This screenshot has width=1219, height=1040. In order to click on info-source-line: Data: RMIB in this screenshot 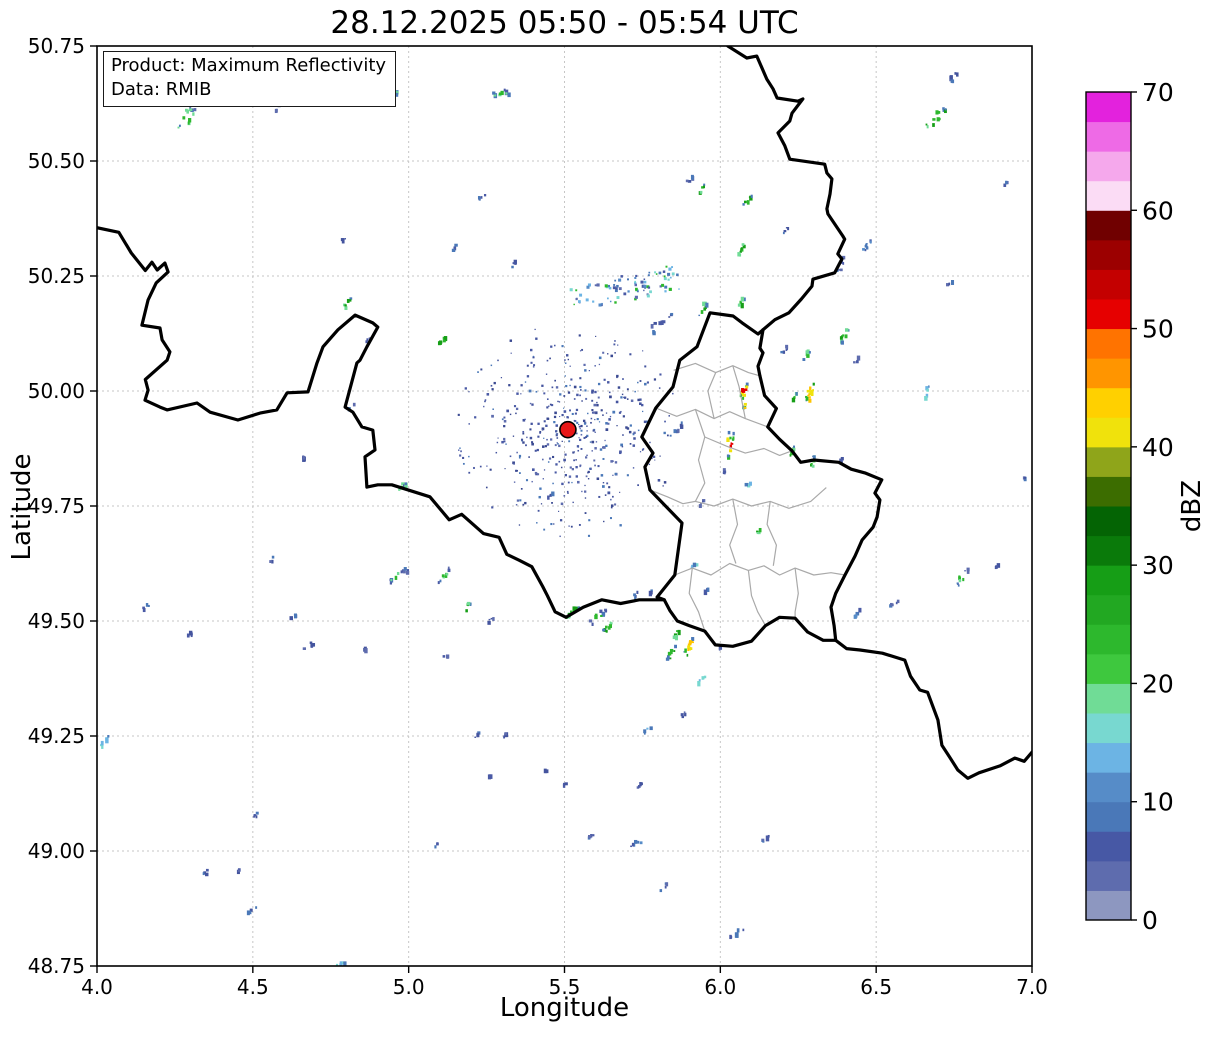, I will do `click(161, 89)`.